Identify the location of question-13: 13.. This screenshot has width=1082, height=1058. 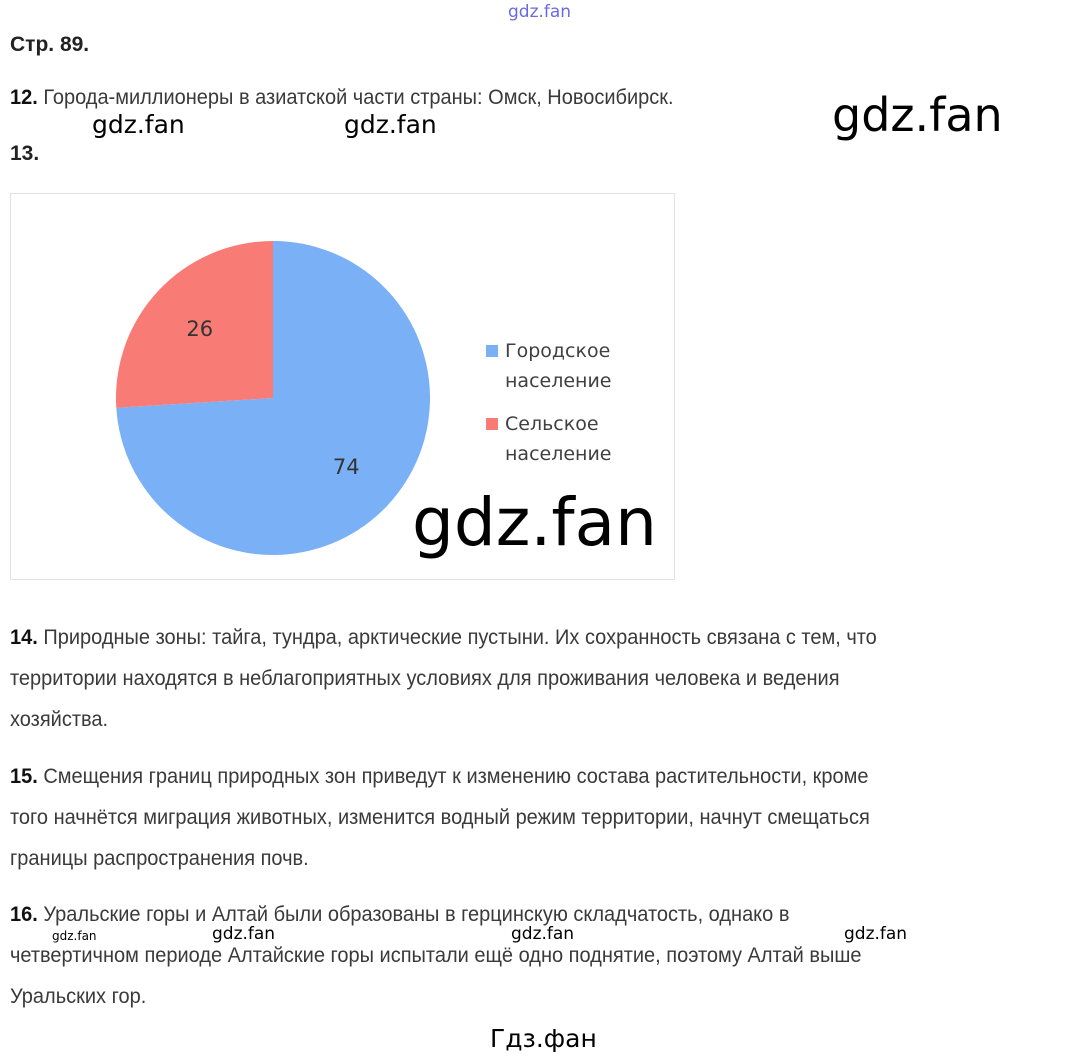
(25, 153).